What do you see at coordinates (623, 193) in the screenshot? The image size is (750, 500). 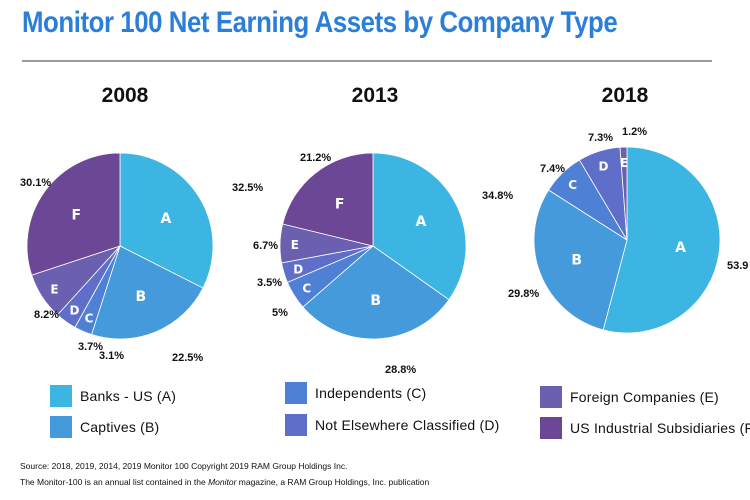 I see `pie-slice-2018-e` at bounding box center [623, 193].